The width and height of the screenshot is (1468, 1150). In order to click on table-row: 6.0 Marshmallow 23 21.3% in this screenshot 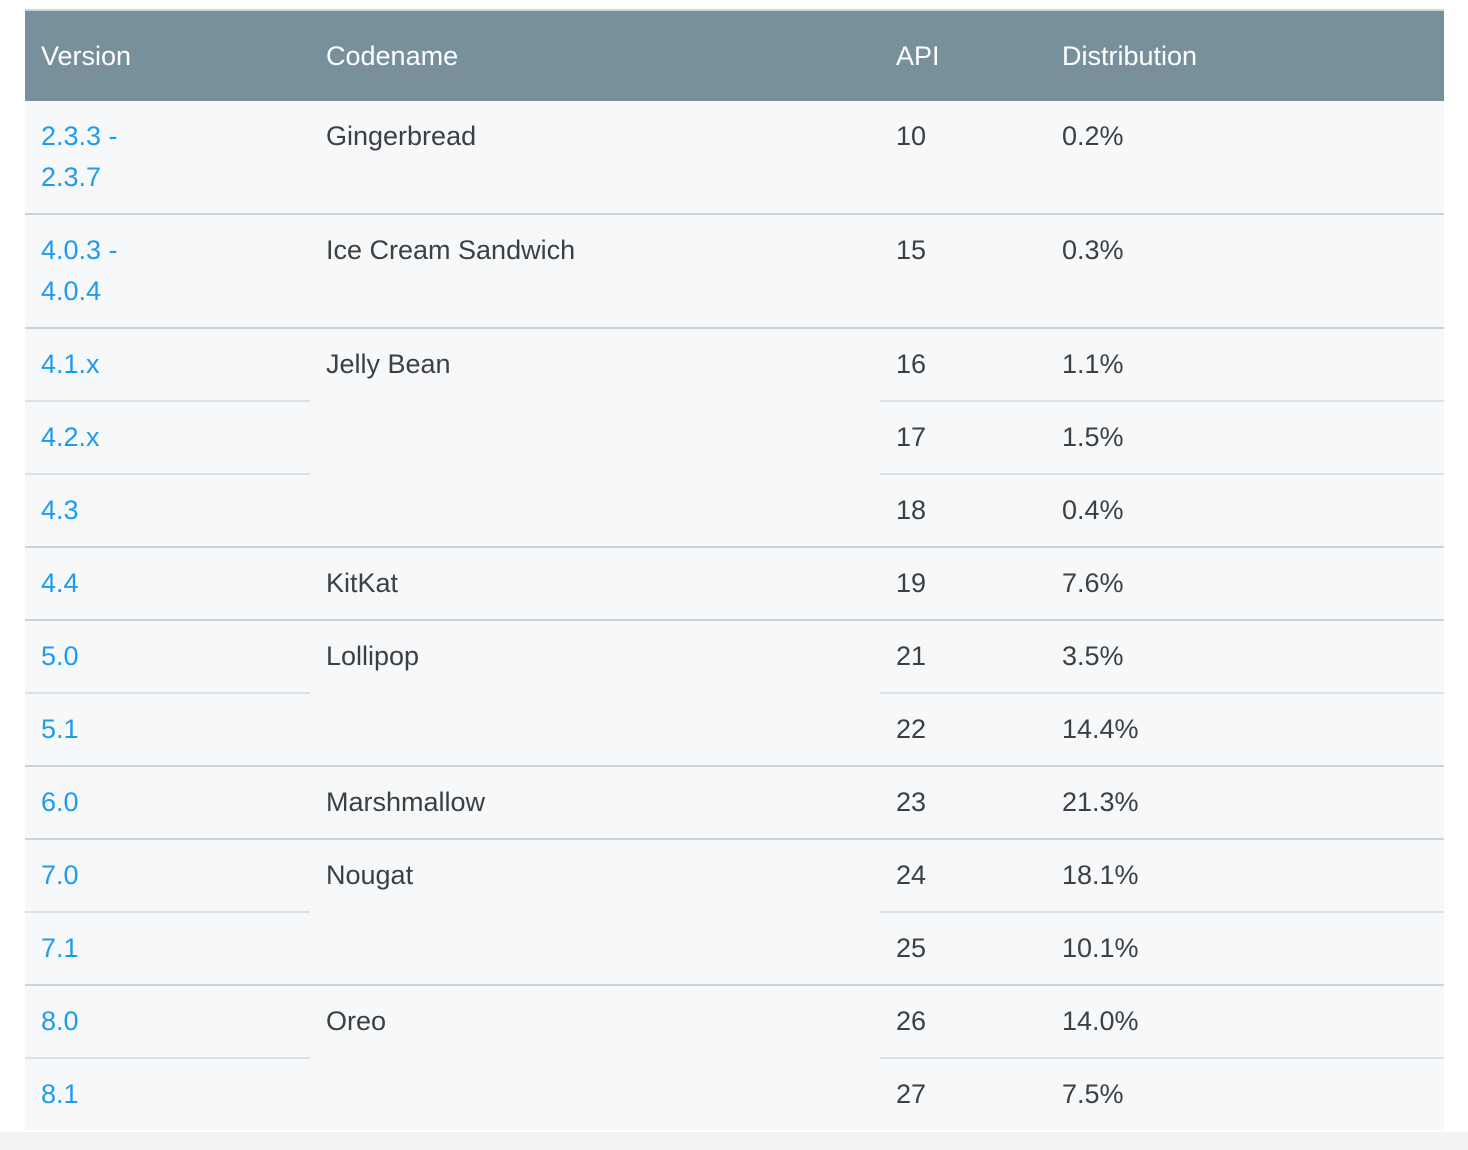, I will do `click(734, 802)`.